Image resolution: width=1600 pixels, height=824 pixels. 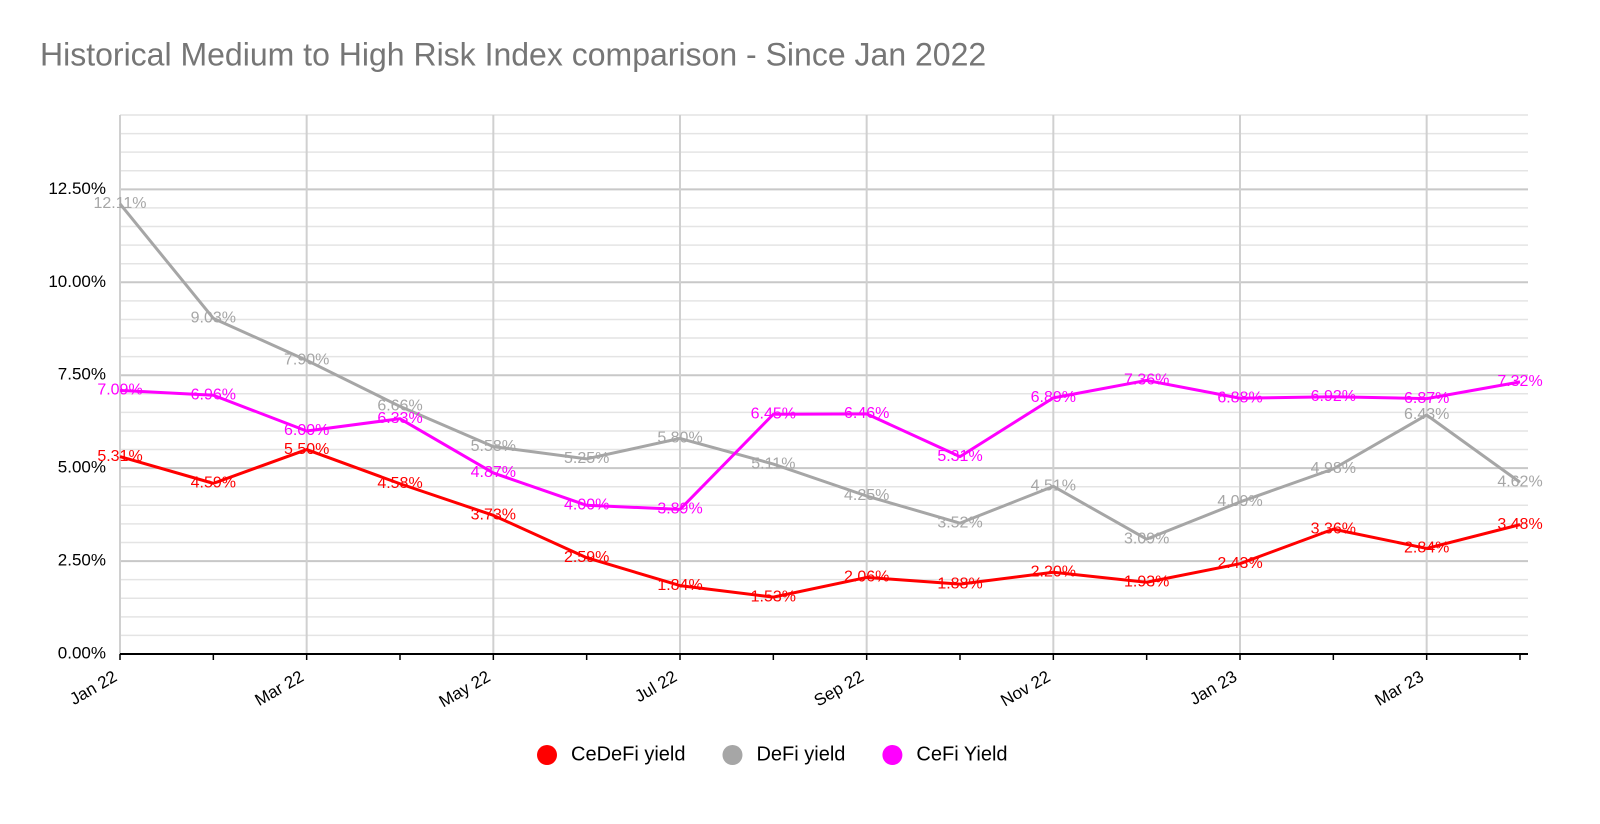 I want to click on data-label: 3.73%, so click(x=493, y=515).